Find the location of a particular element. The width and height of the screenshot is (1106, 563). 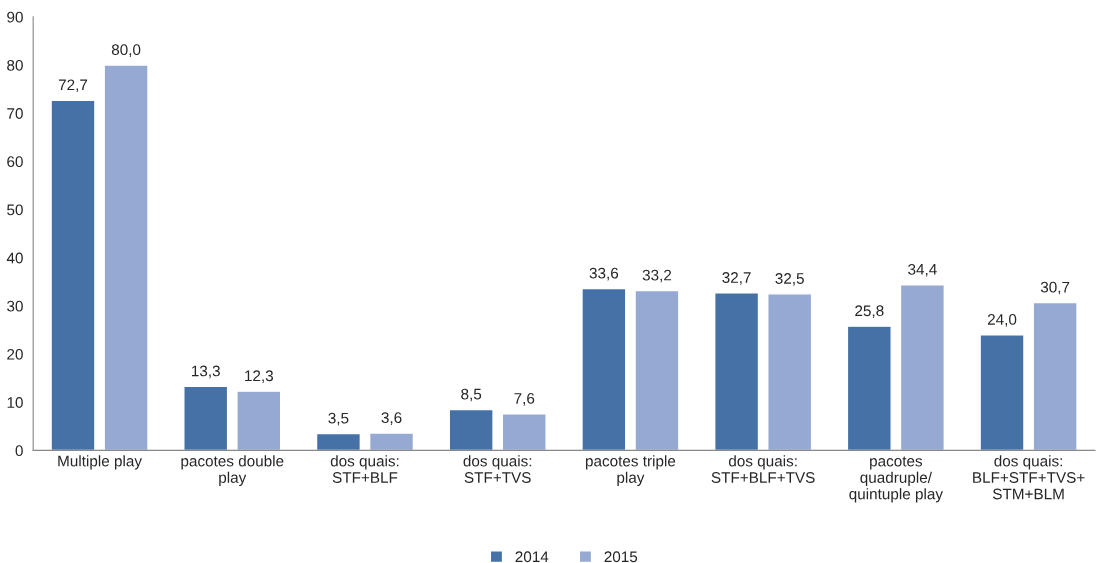

data-label: 24,0 is located at coordinates (1002, 320).